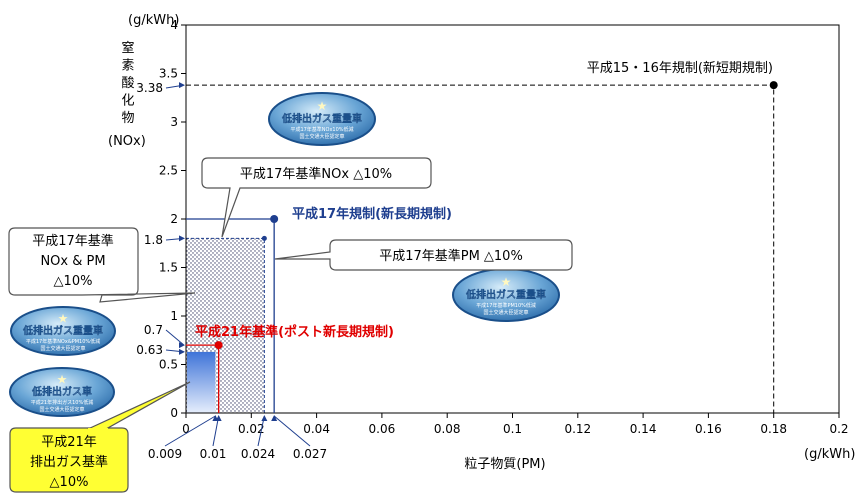  I want to click on x-value-label: 0.027, so click(310, 454).